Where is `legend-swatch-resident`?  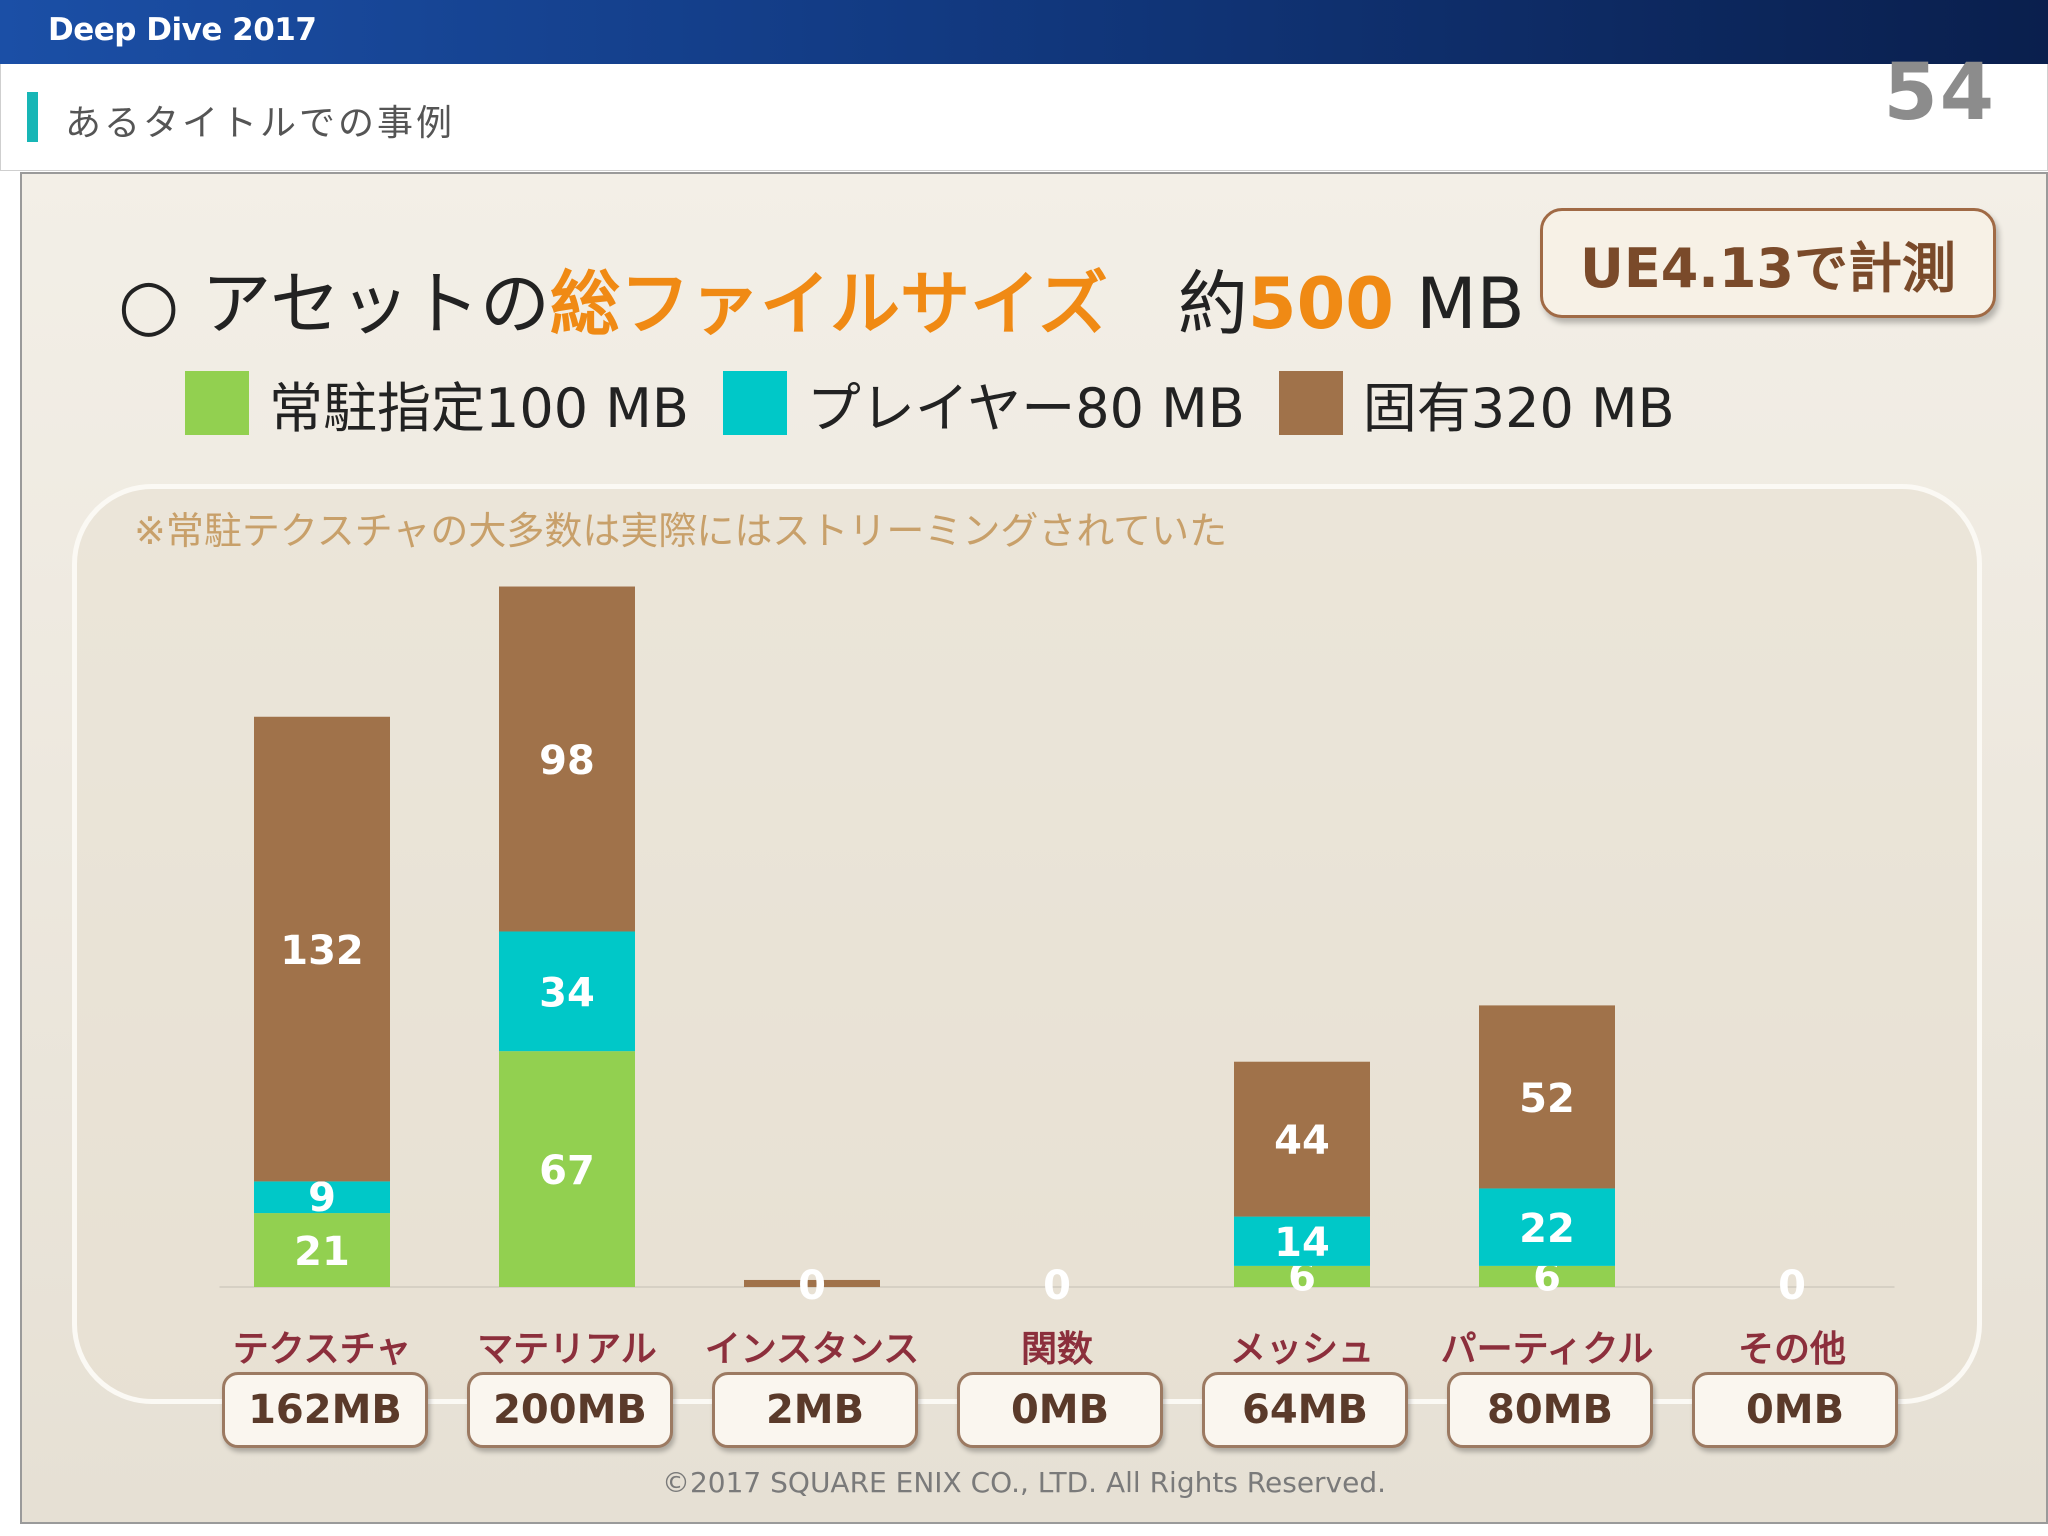 legend-swatch-resident is located at coordinates (217, 403).